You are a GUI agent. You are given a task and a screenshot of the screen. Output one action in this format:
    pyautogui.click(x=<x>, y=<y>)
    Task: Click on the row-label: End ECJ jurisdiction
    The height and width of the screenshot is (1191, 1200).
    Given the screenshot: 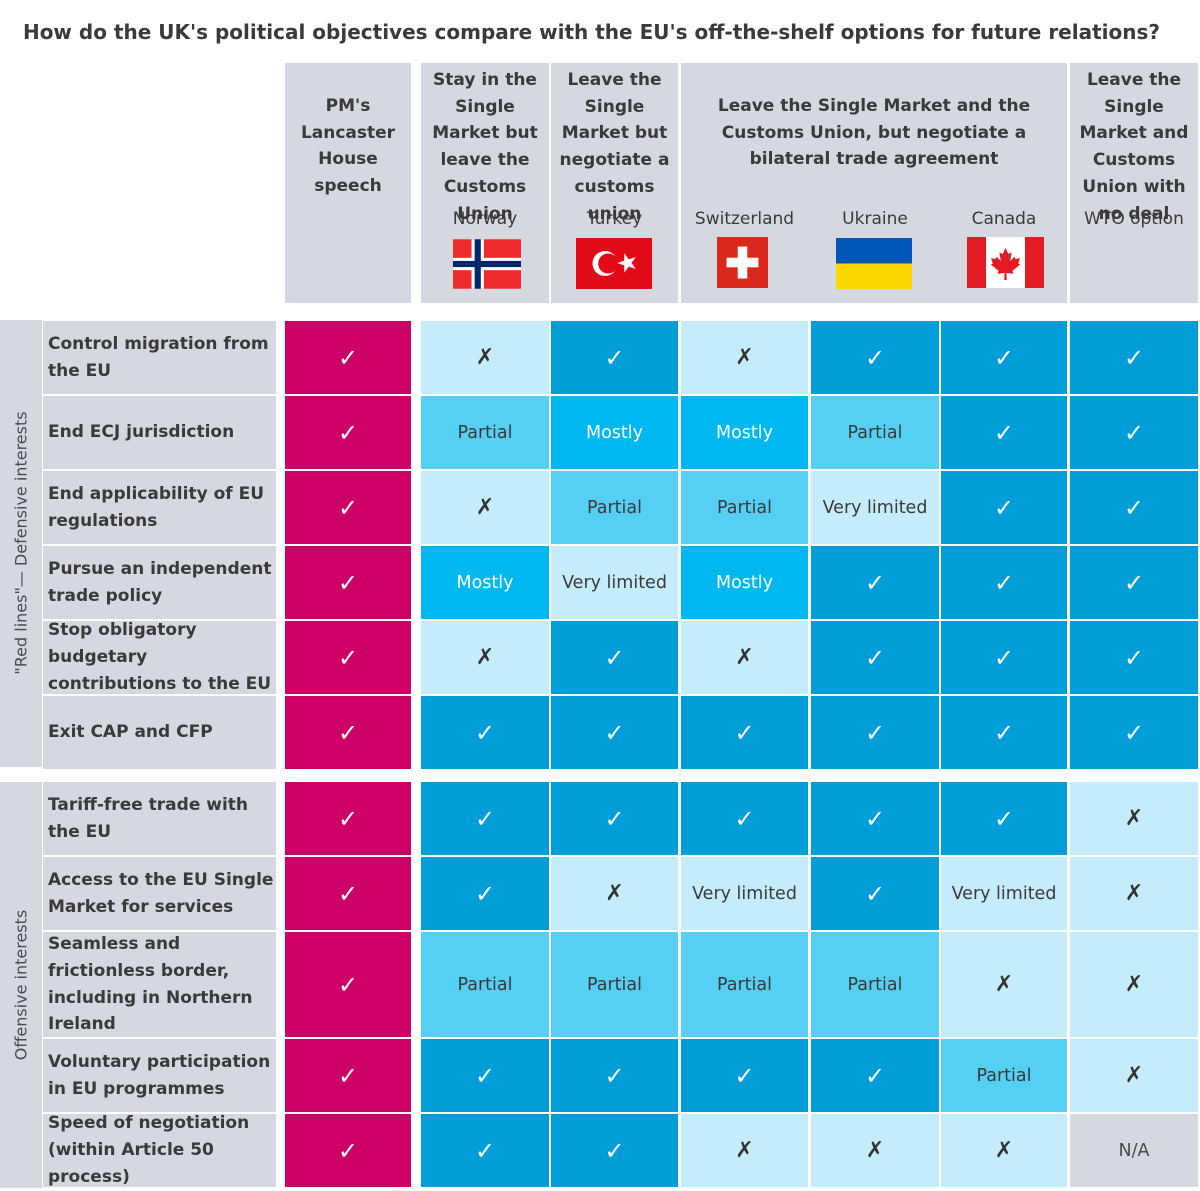 What is the action you would take?
    pyautogui.click(x=159, y=432)
    